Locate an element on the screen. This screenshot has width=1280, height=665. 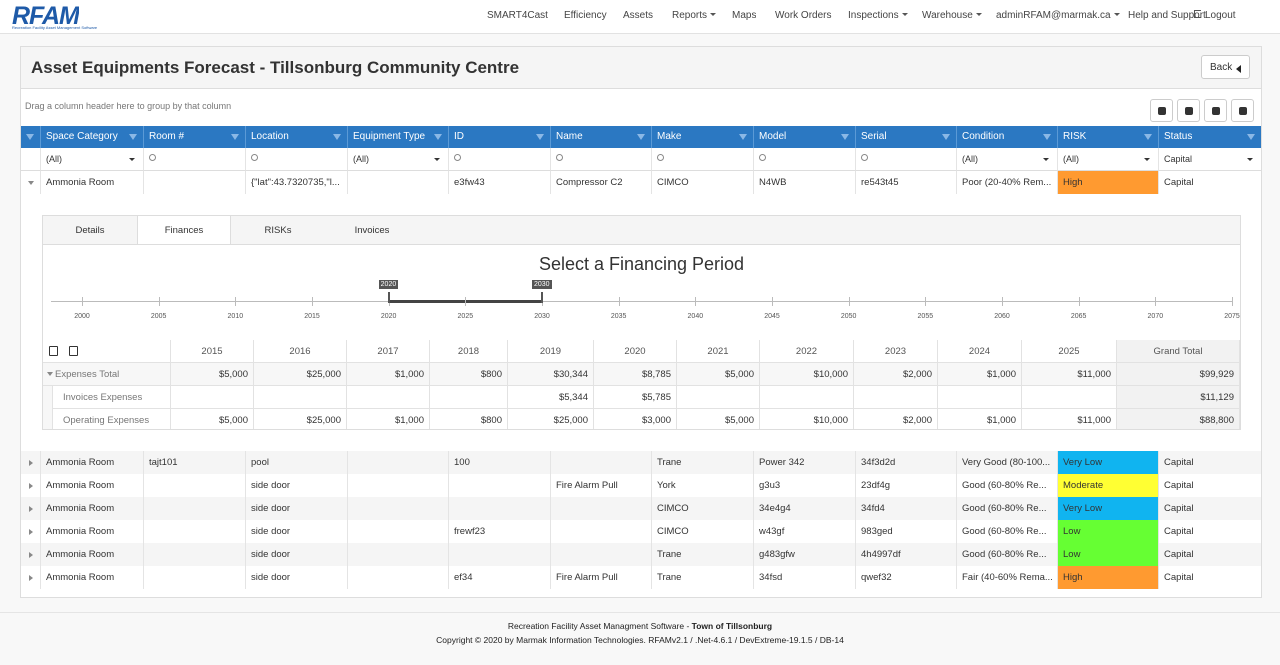
nav-link: adminRFAM@marmak.ca is located at coordinates (1058, 15).